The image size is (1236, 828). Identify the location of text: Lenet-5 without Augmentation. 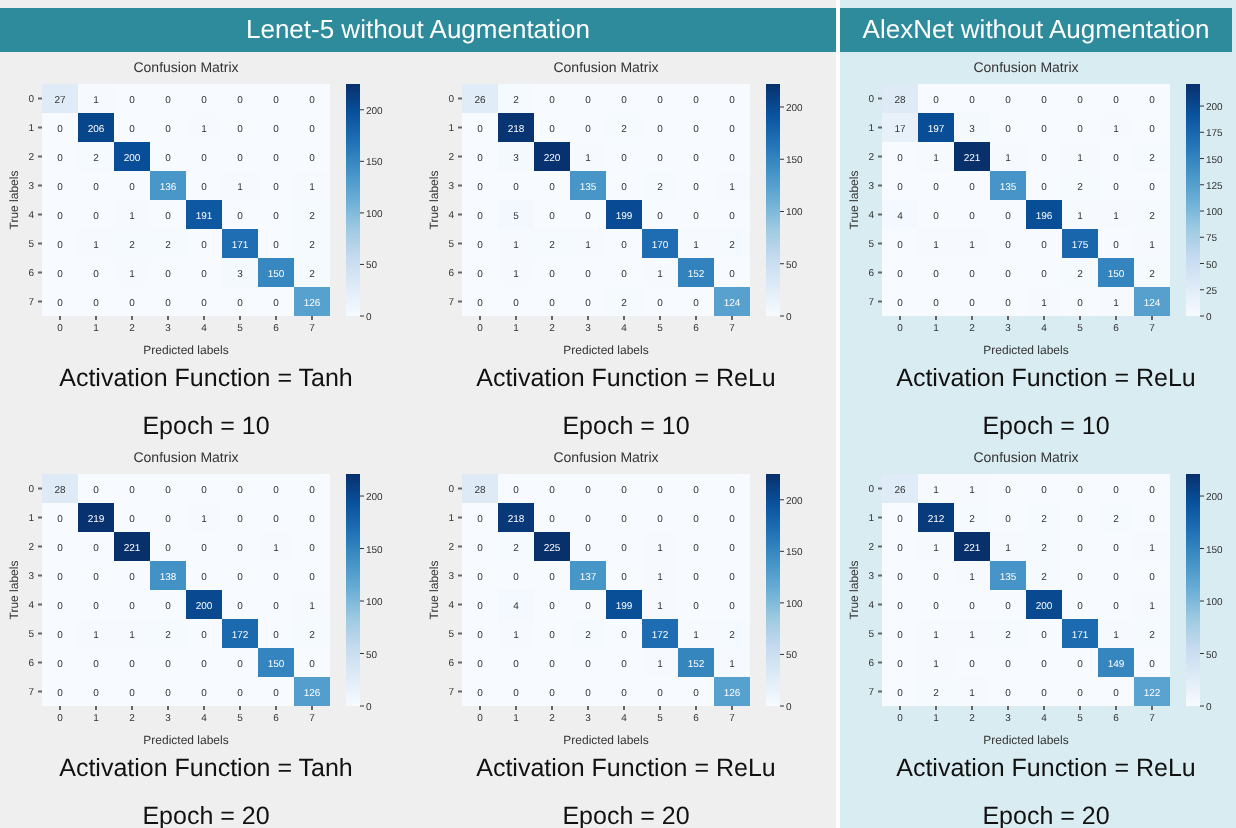
(418, 30).